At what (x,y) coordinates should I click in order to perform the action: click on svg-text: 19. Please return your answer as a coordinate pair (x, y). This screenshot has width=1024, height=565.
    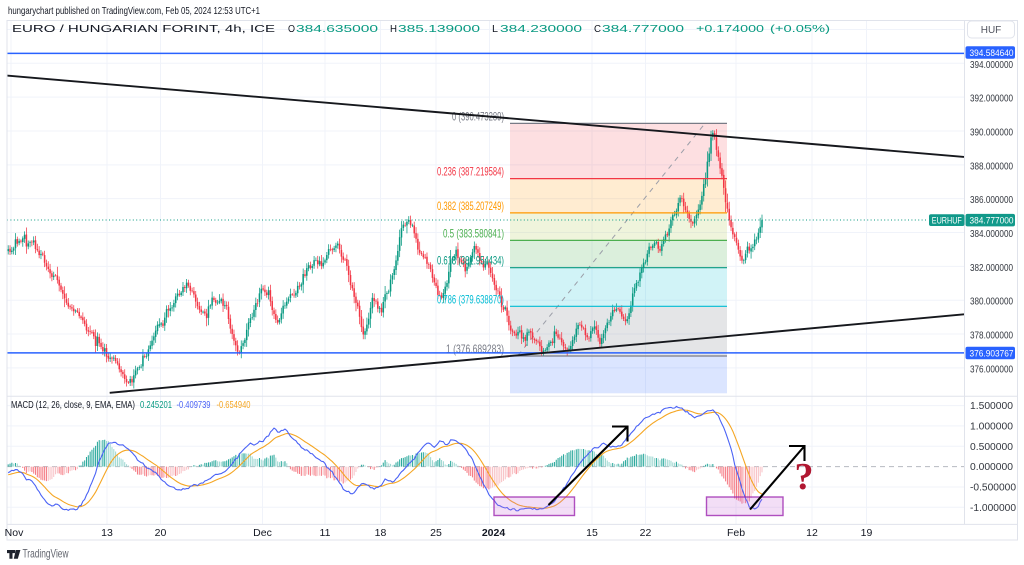
    Looking at the image, I should click on (867, 533).